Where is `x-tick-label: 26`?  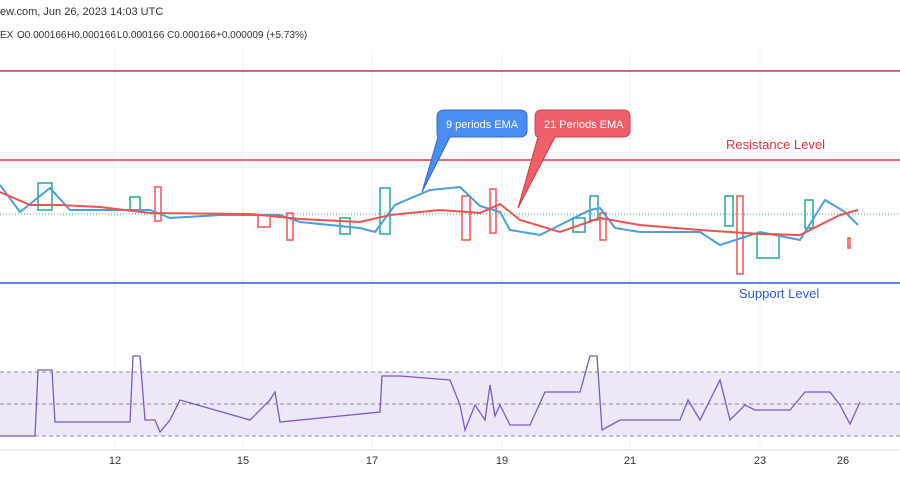
x-tick-label: 26 is located at coordinates (843, 461).